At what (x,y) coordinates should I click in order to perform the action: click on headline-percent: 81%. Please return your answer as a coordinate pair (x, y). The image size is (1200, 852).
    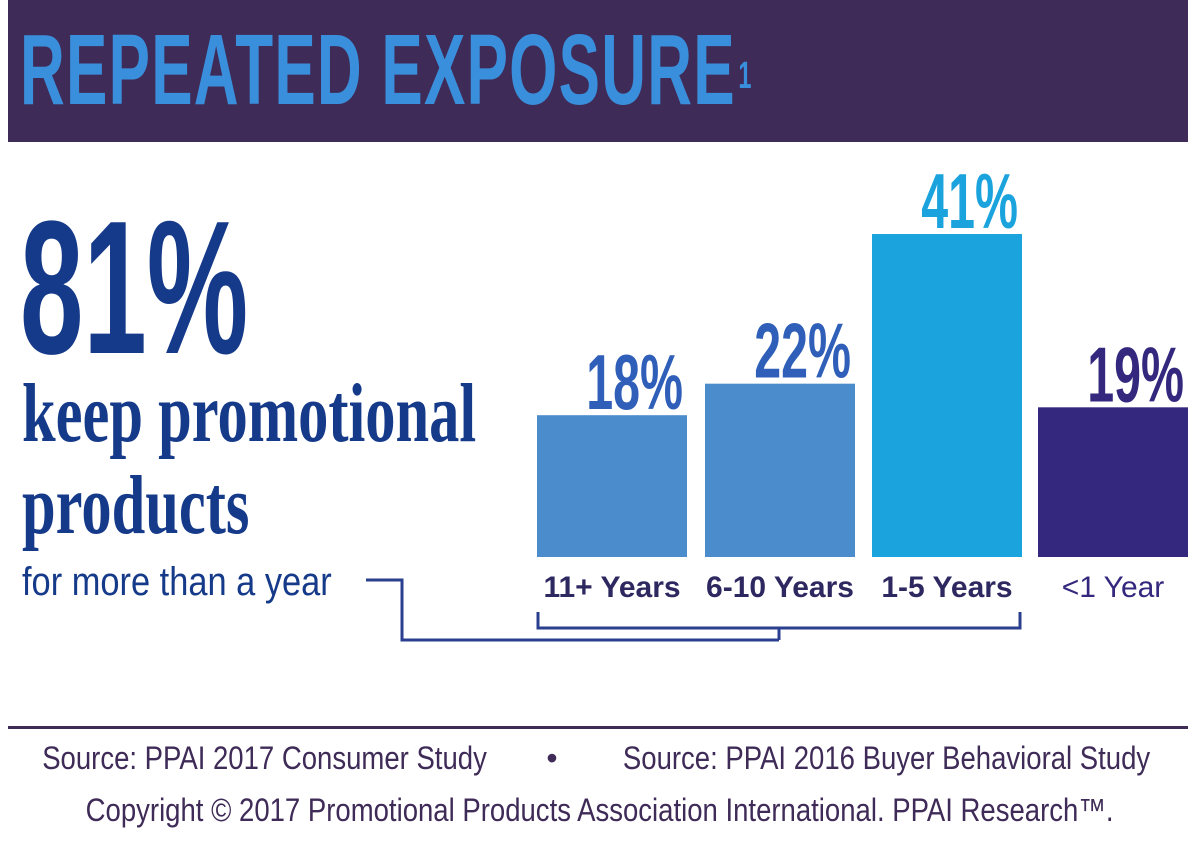
    Looking at the image, I should click on (134, 288).